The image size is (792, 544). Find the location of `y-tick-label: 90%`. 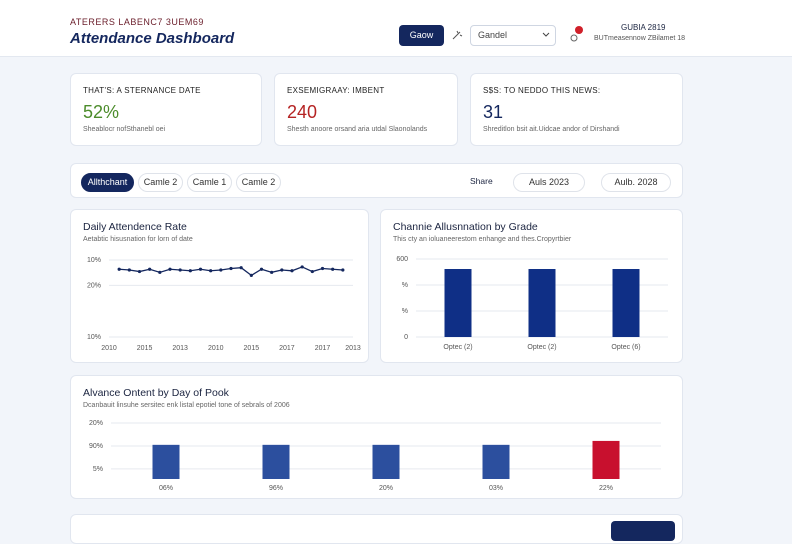

y-tick-label: 90% is located at coordinates (96, 446).